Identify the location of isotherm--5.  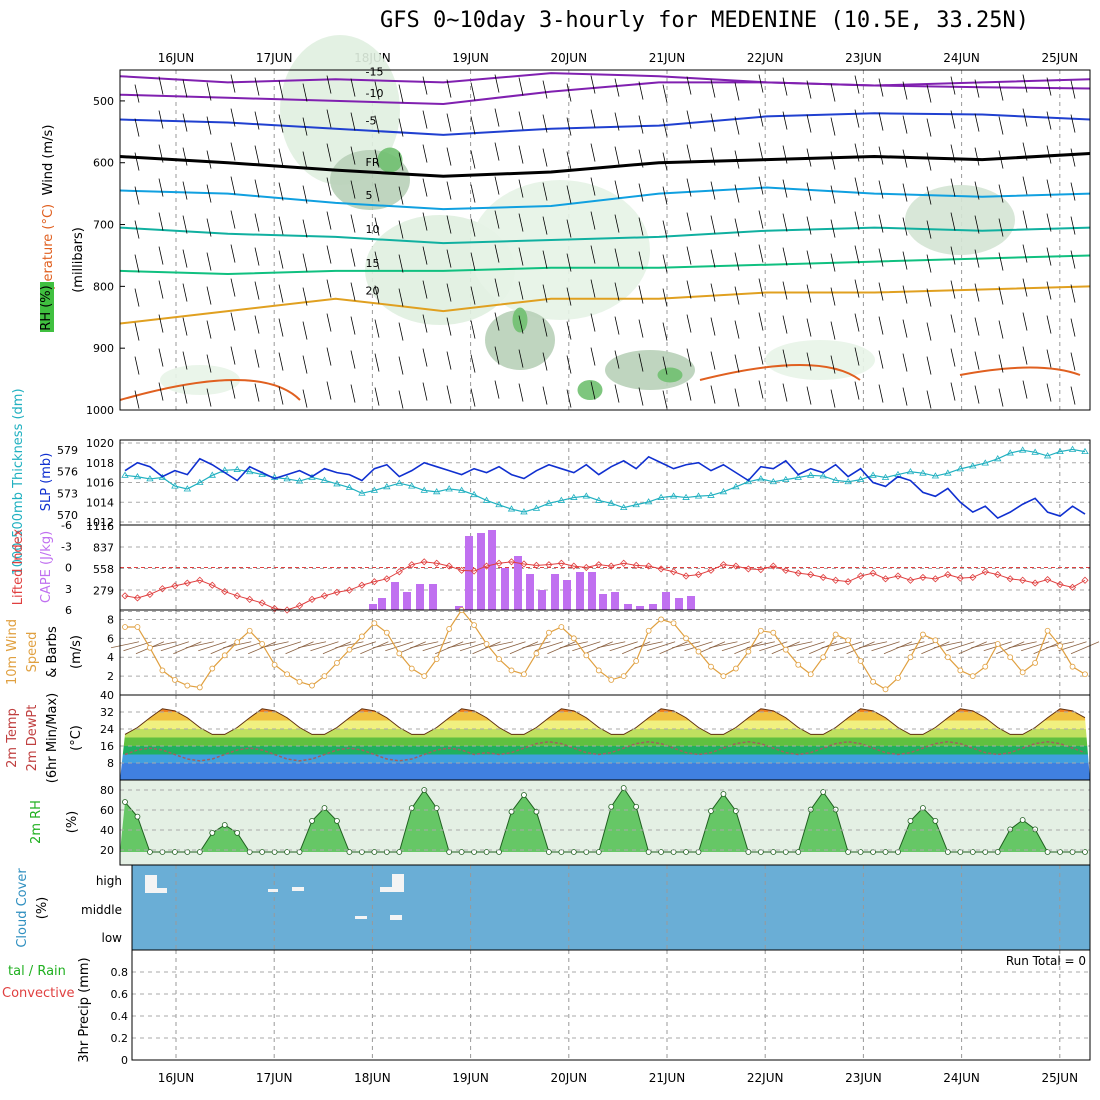
(605, 124).